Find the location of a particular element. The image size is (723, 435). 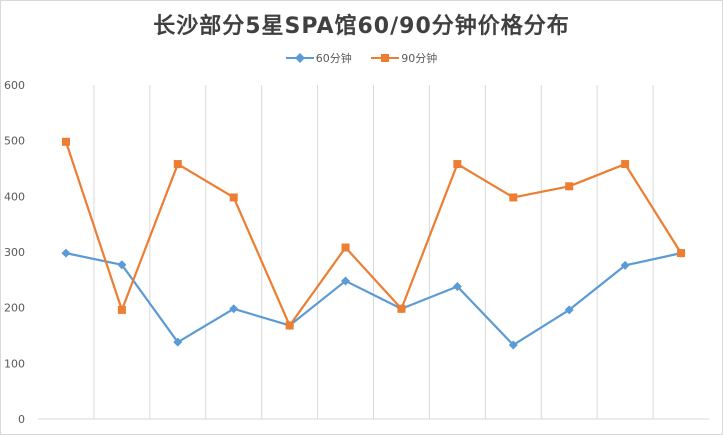

y-tick-label: 0 is located at coordinates (21, 419).